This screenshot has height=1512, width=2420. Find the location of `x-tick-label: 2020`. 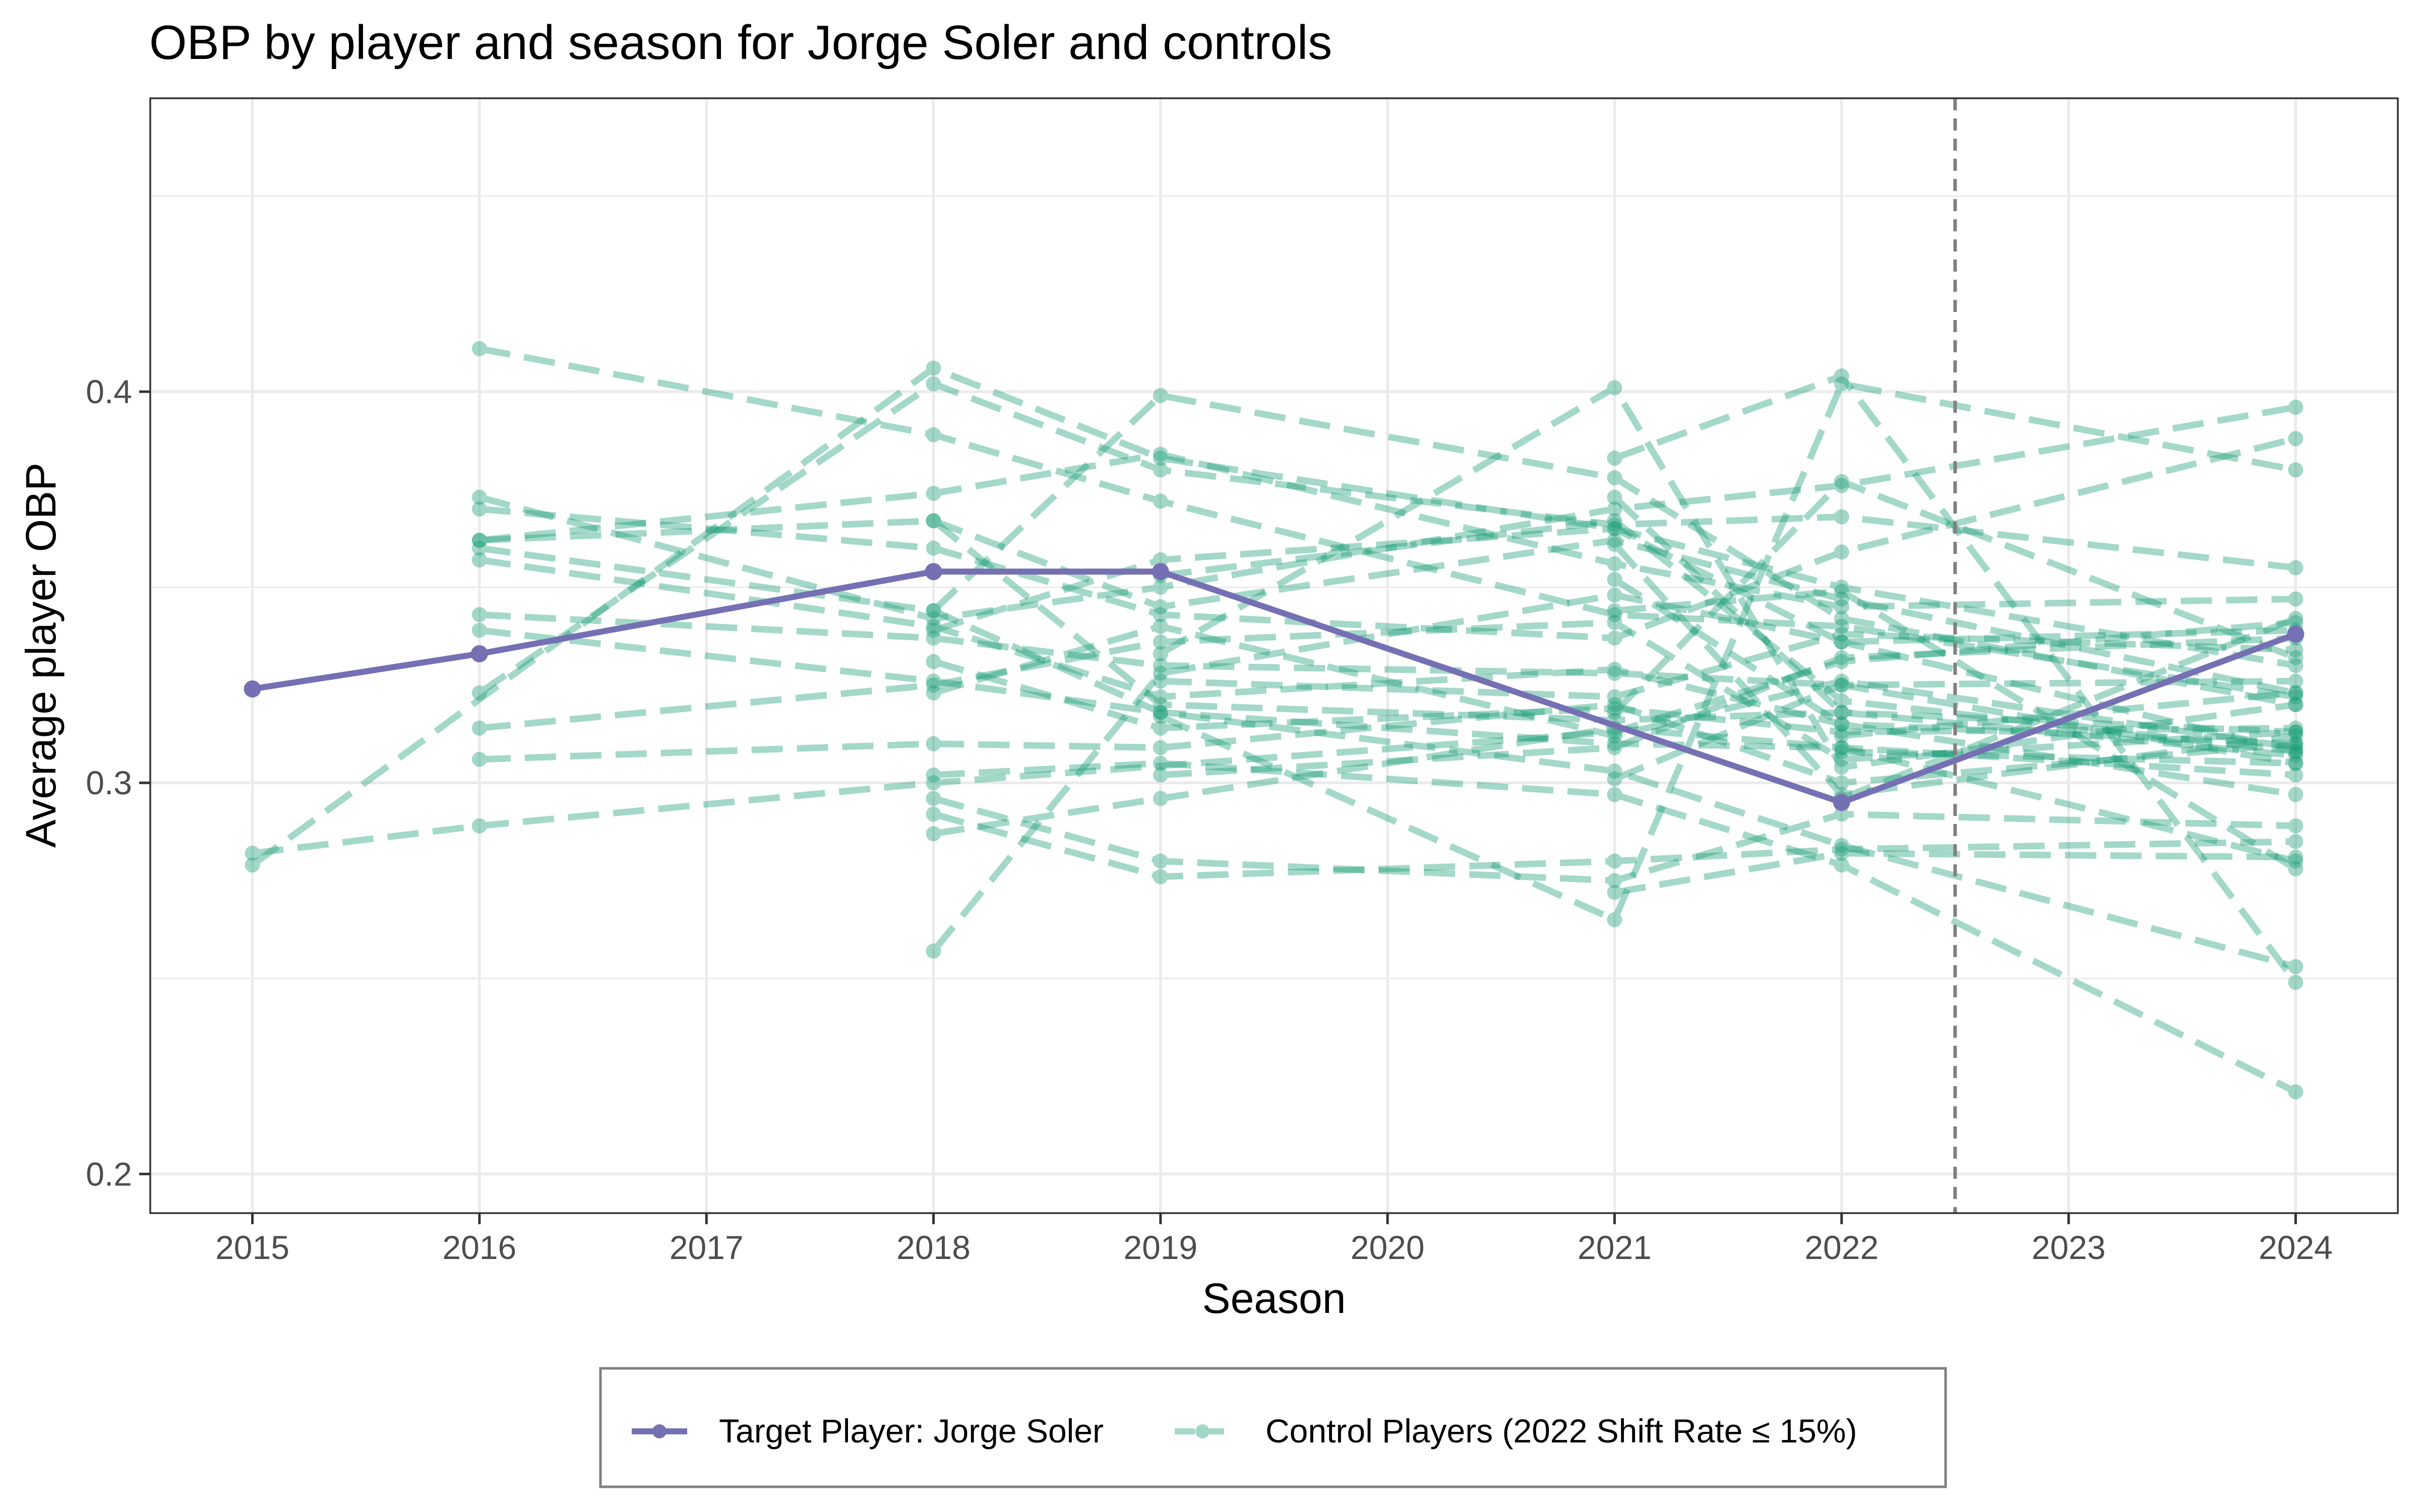

x-tick-label: 2020 is located at coordinates (1388, 1248).